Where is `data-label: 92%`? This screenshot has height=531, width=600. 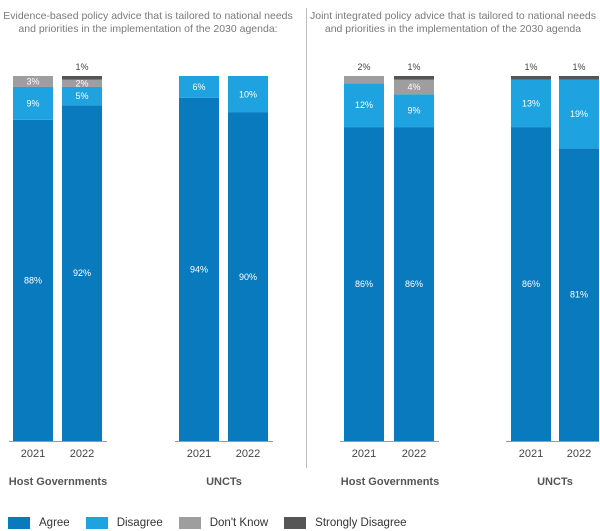
data-label: 92% is located at coordinates (82, 273).